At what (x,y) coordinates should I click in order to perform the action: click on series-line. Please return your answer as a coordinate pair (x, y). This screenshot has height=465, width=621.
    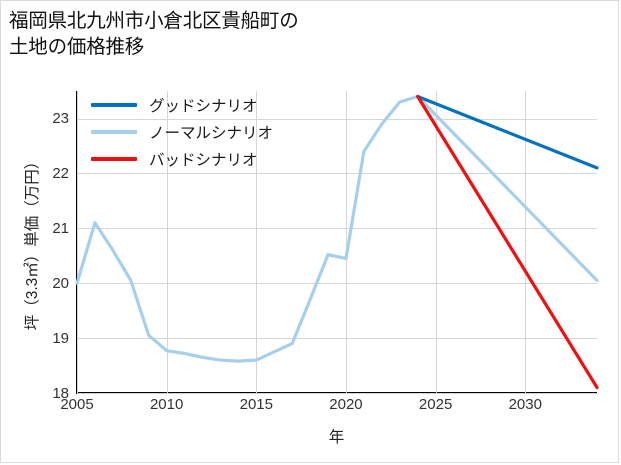
    Looking at the image, I should click on (507, 132).